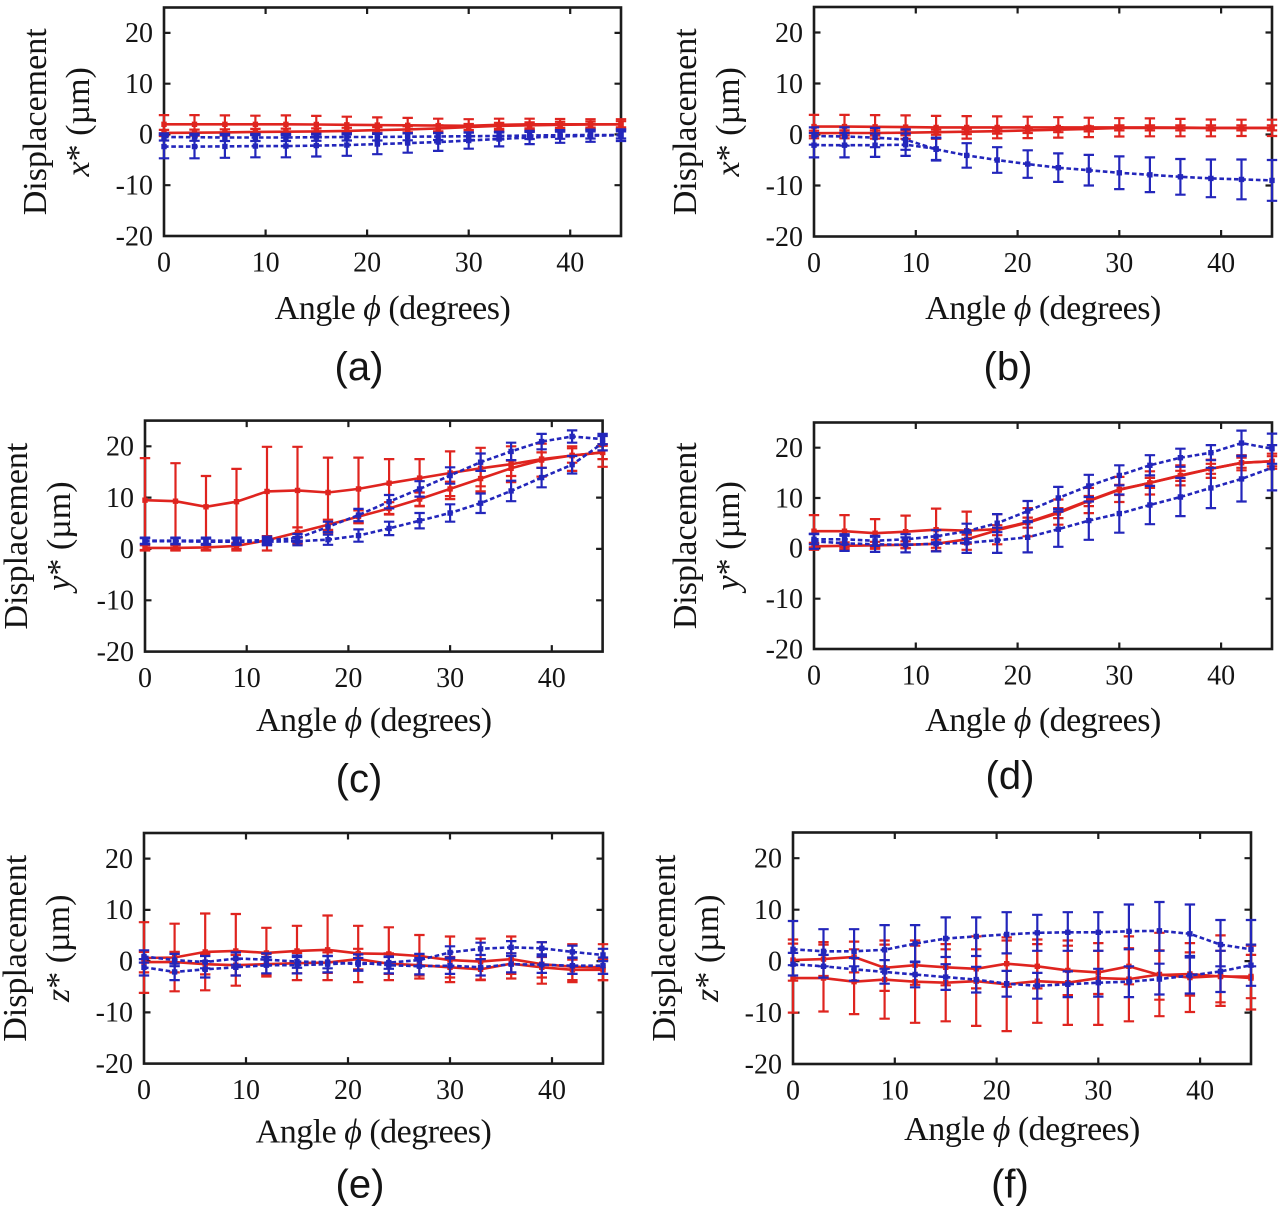 This screenshot has height=1215, width=1280. I want to click on svg-text: (c), so click(359, 779).